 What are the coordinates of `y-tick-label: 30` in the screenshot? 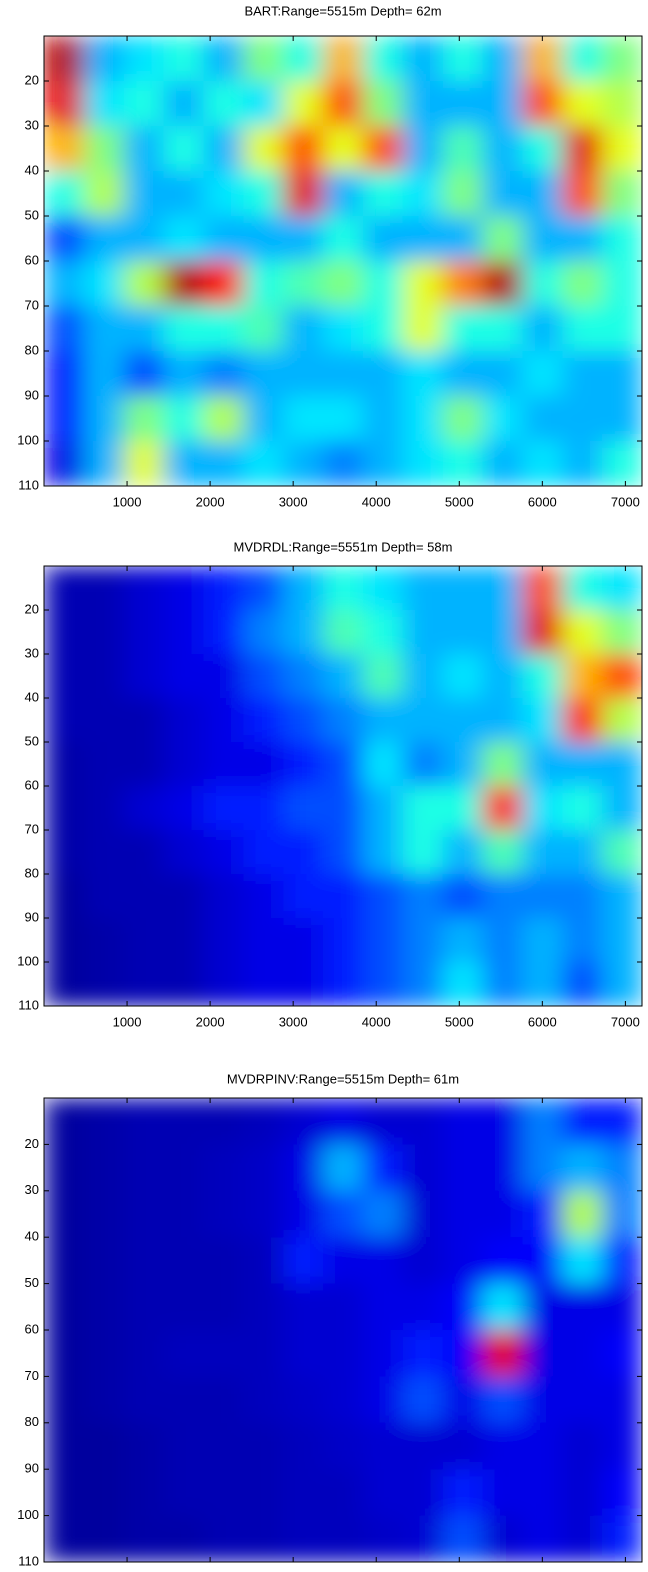 It's located at (32, 1189).